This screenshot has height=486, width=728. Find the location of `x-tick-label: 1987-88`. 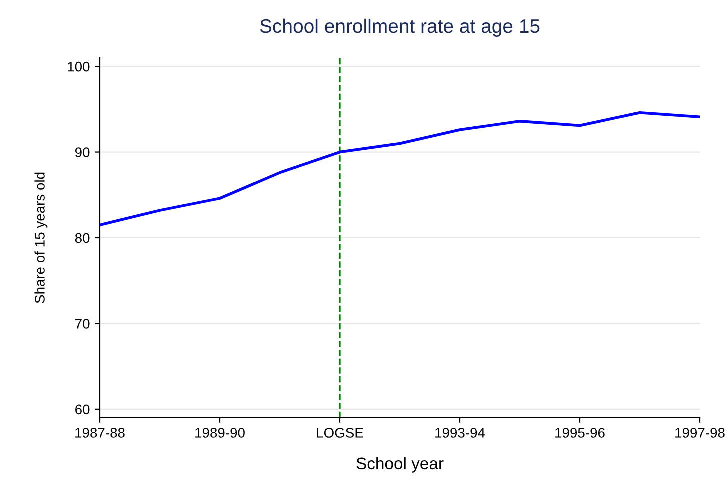

x-tick-label: 1987-88 is located at coordinates (100, 433).